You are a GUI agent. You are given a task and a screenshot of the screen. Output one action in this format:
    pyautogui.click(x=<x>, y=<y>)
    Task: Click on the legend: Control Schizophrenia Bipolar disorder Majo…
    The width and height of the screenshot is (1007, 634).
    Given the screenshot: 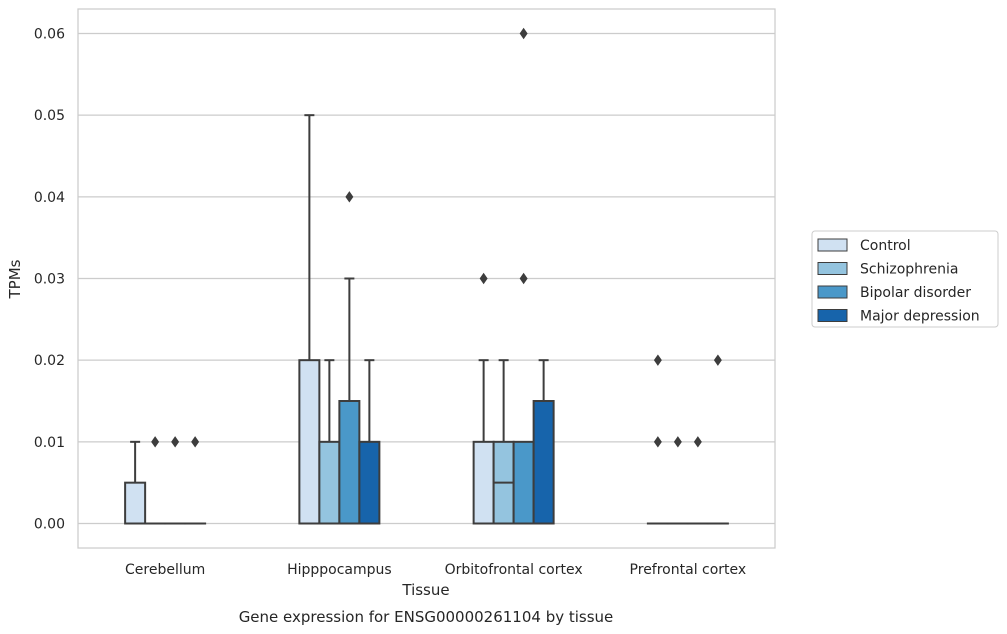 What is the action you would take?
    pyautogui.click(x=905, y=279)
    